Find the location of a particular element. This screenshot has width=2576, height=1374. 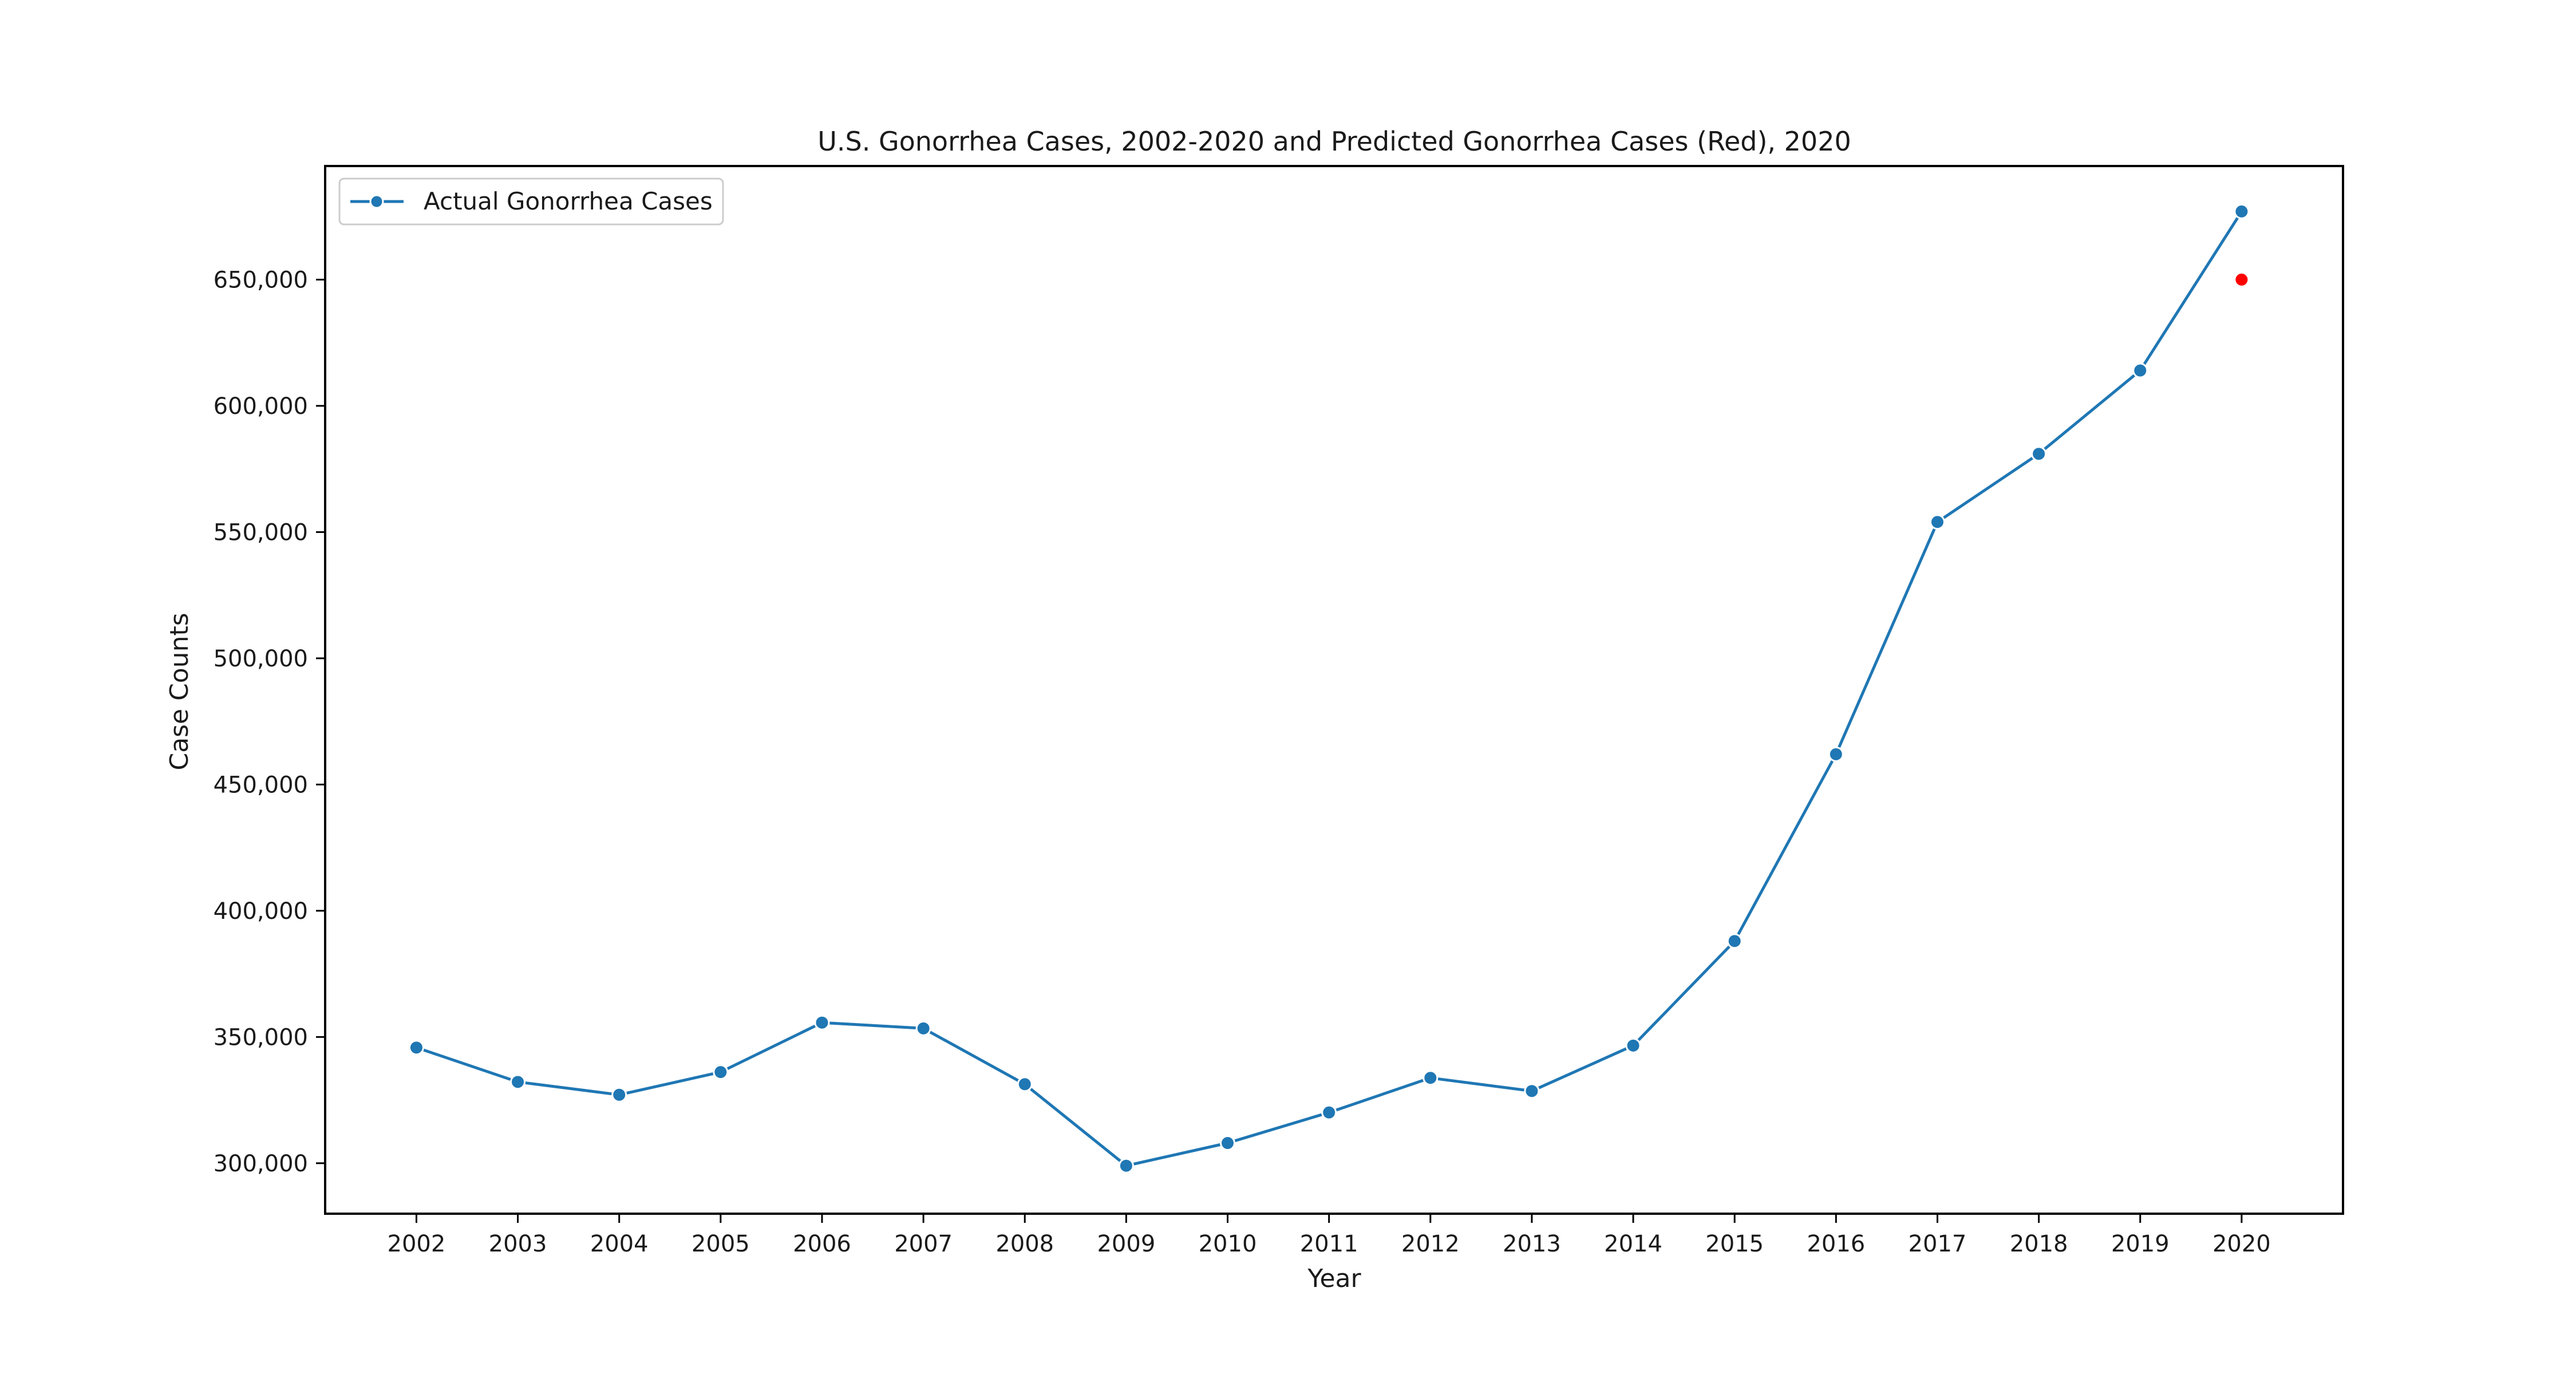

x-tick-label: 2015 is located at coordinates (1734, 1244).